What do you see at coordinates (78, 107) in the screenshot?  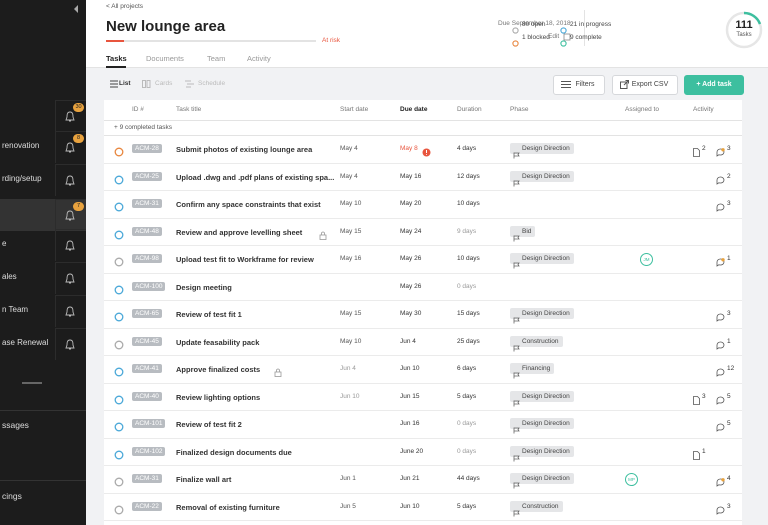 I see `badge: 30` at bounding box center [78, 107].